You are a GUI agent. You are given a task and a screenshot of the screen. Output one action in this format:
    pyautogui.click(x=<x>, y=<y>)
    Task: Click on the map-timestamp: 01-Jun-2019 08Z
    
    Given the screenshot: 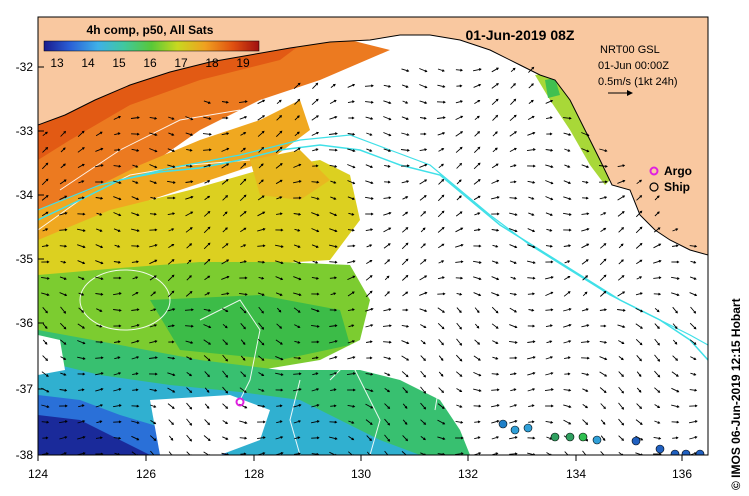 What is the action you would take?
    pyautogui.click(x=520, y=35)
    